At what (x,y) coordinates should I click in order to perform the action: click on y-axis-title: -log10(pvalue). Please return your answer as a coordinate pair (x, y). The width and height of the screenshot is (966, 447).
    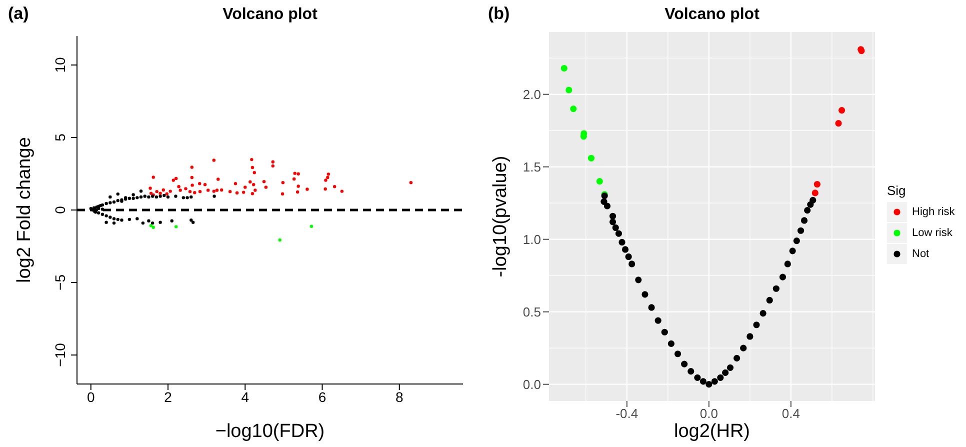
    Looking at the image, I should click on (500, 217).